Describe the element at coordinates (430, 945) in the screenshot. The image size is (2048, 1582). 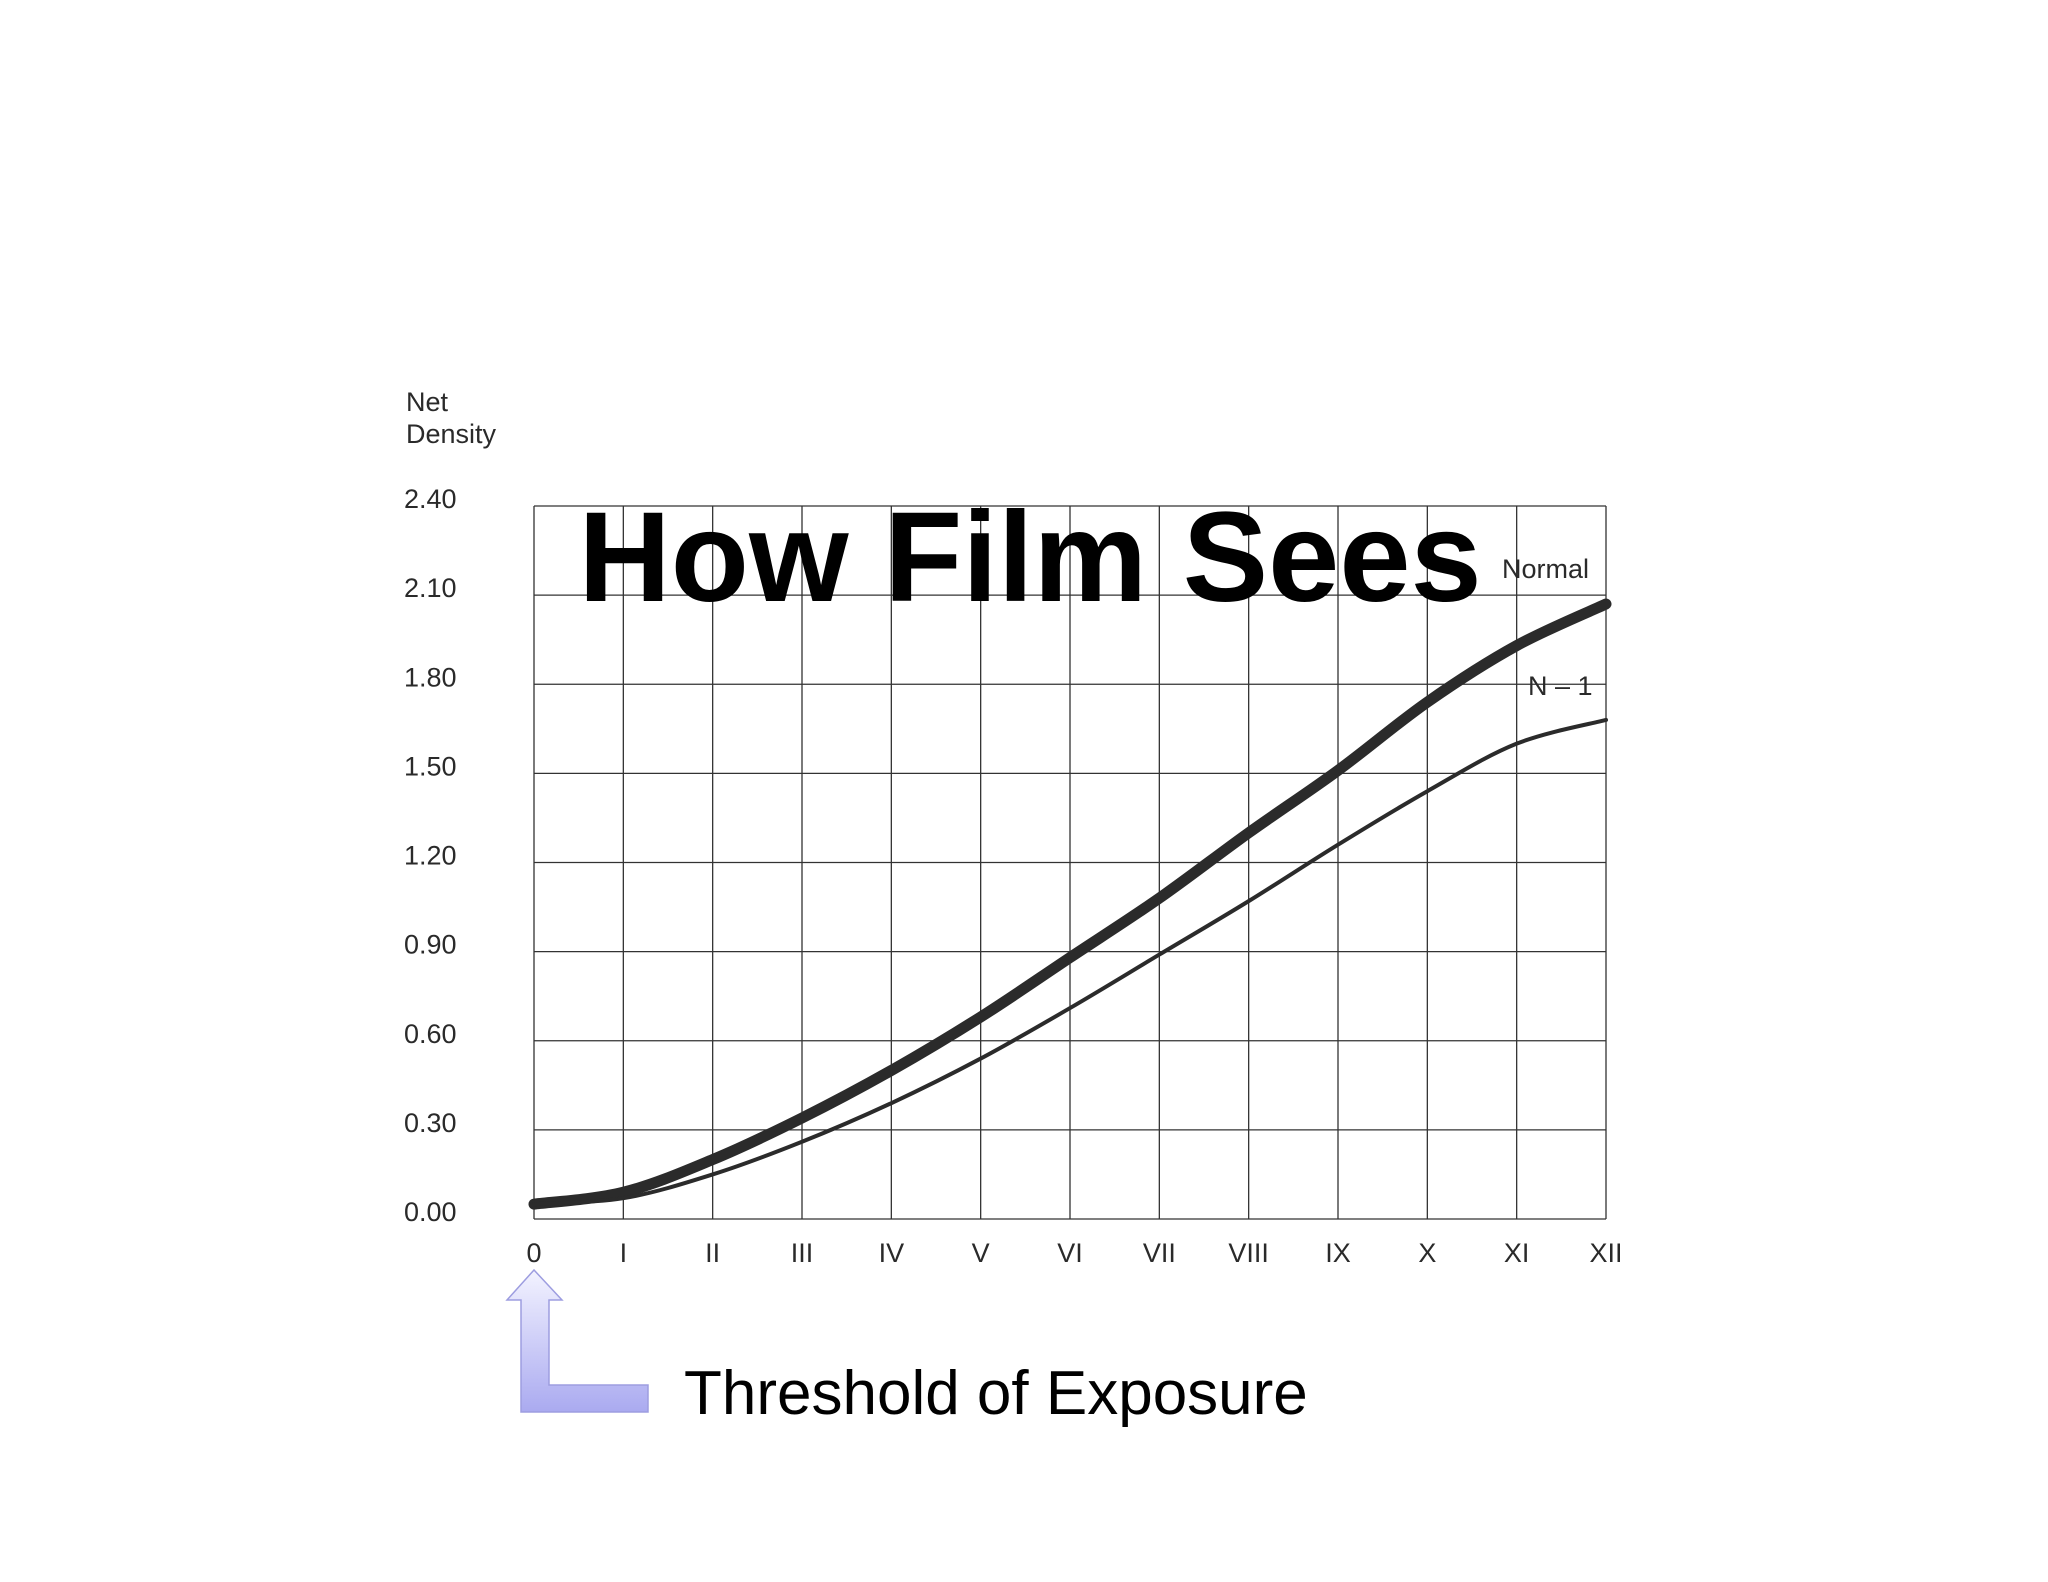
I see `y-tick-label: 0.90` at that location.